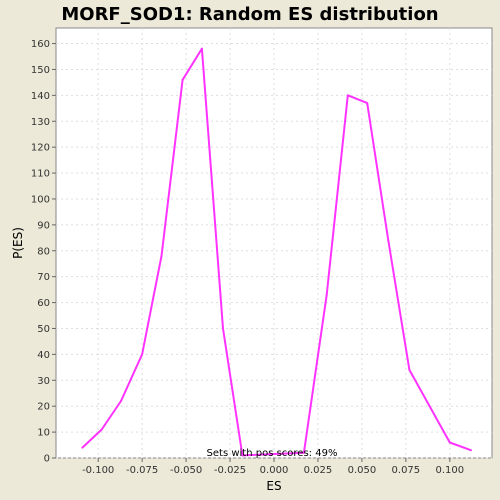 This screenshot has width=500, height=500. I want to click on y-tick-label: 10, so click(43, 433).